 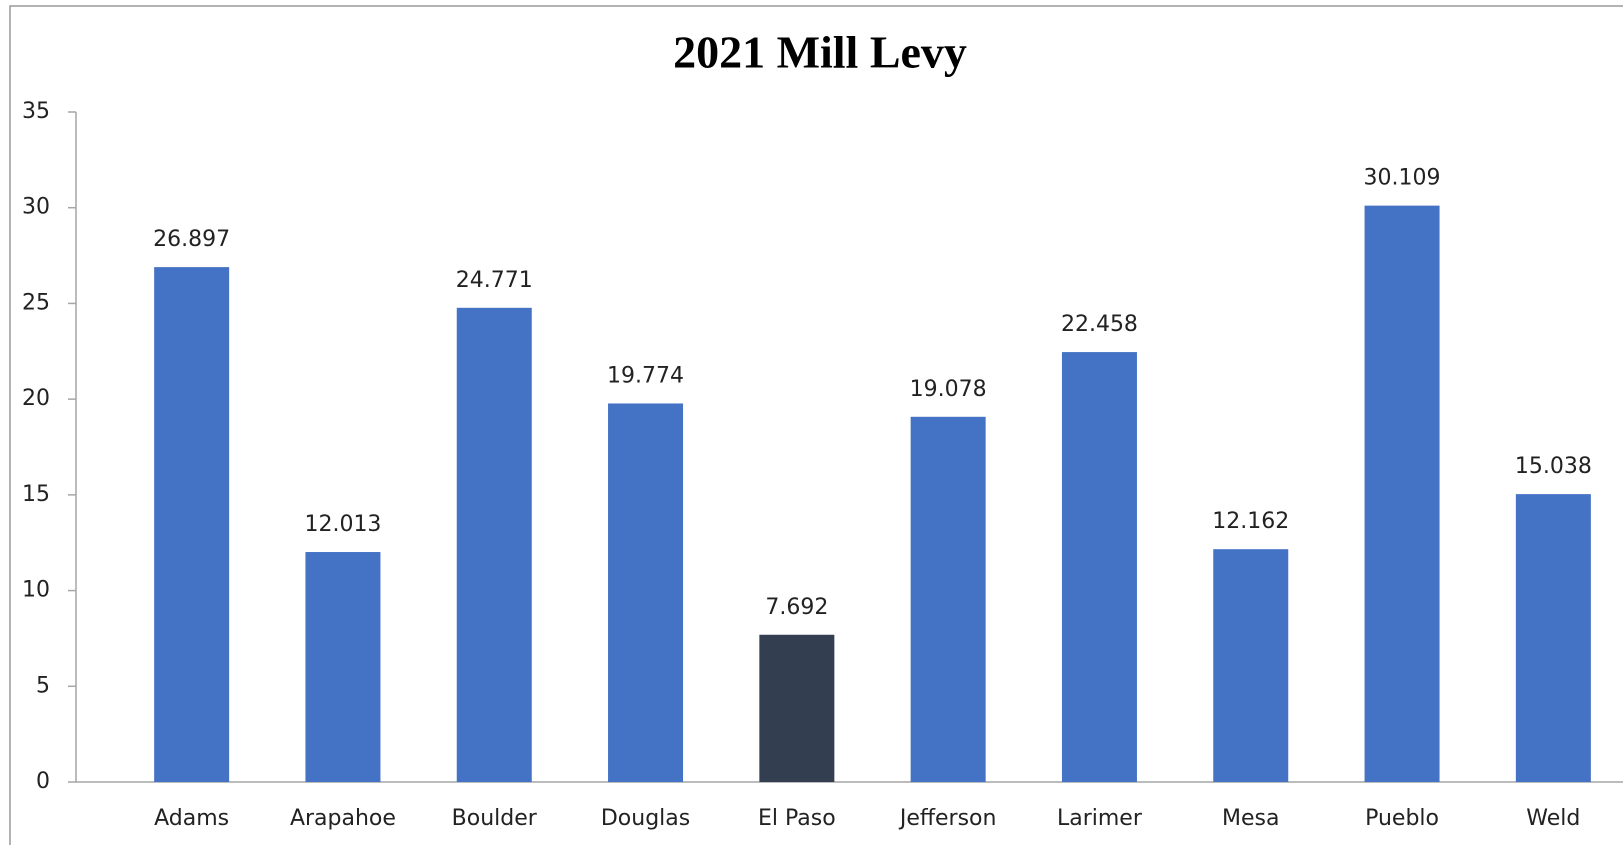 I want to click on data-label: 19.774, so click(x=645, y=375).